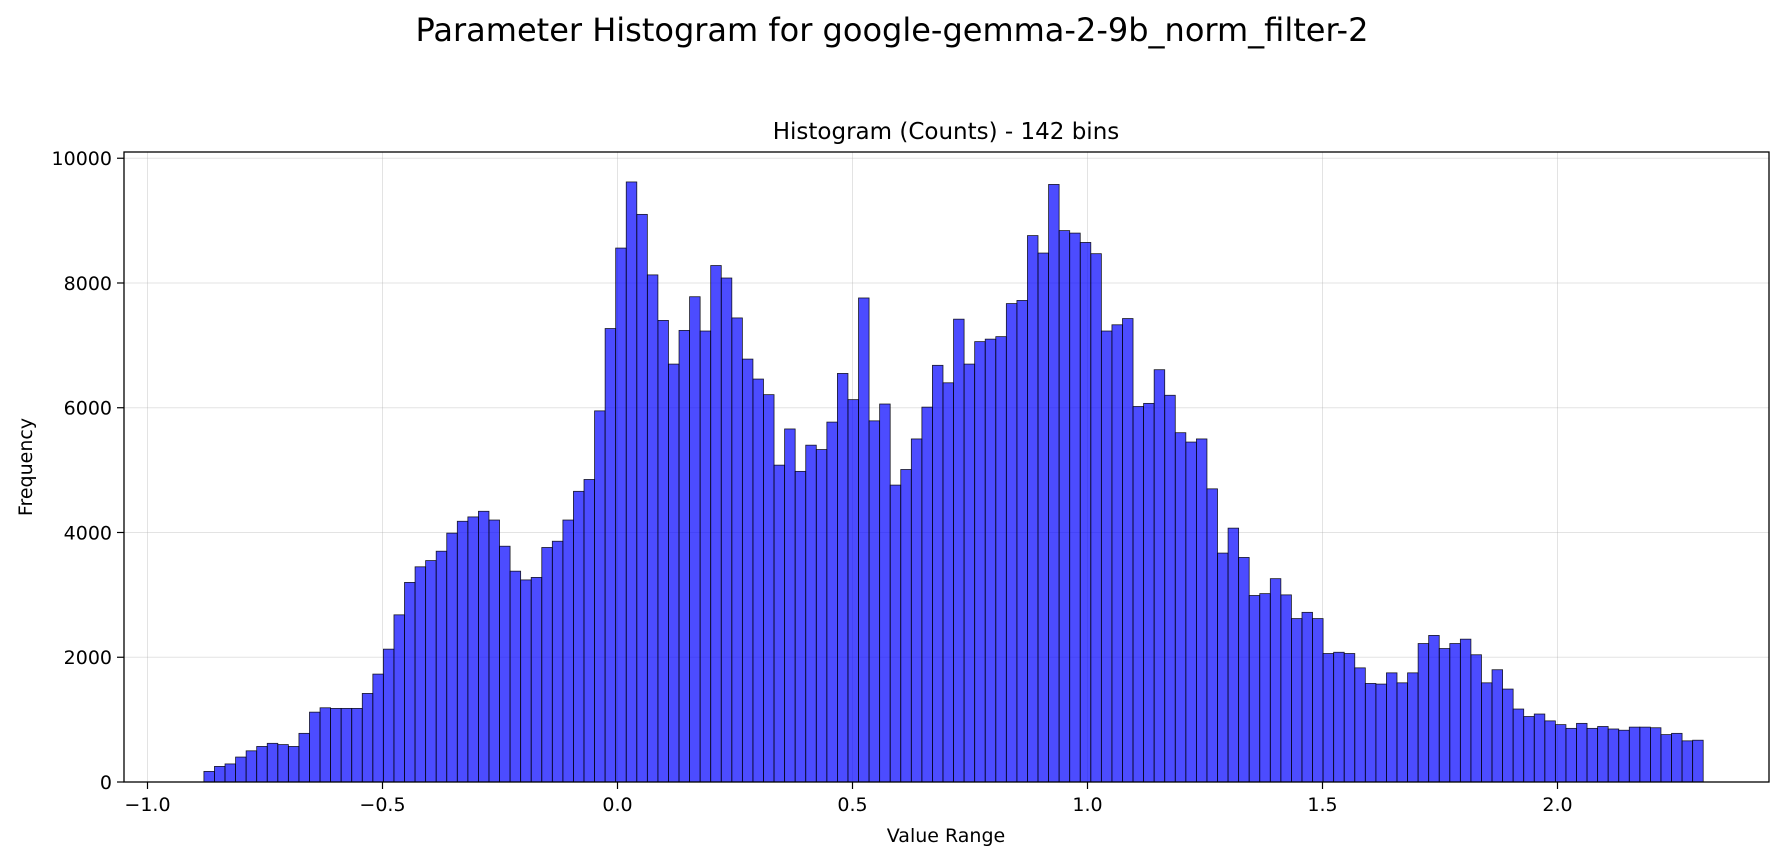 Image resolution: width=1784 pixels, height=860 pixels. I want to click on x-tick-label: 0.0, so click(617, 805).